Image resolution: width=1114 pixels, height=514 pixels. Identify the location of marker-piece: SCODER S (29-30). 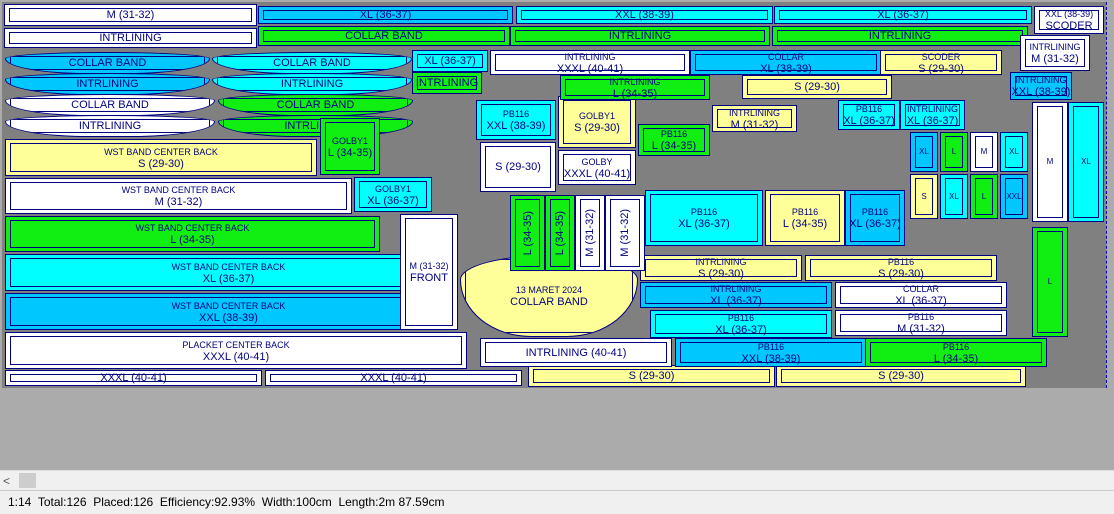
(941, 62).